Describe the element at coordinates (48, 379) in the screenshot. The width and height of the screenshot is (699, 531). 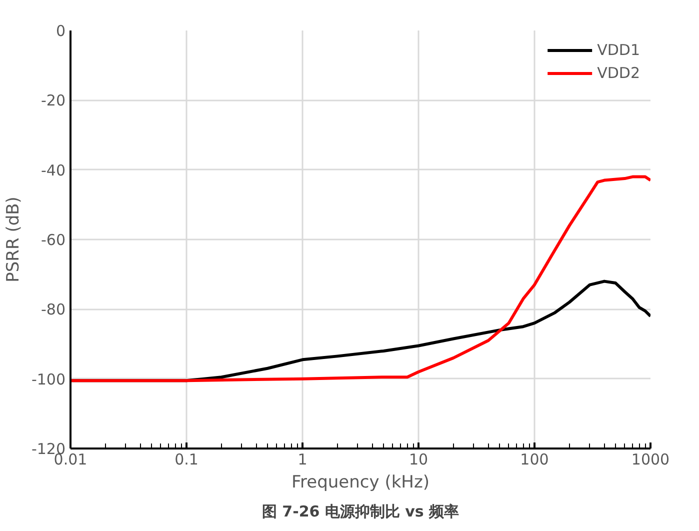
I see `y-tick-label: -100` at that location.